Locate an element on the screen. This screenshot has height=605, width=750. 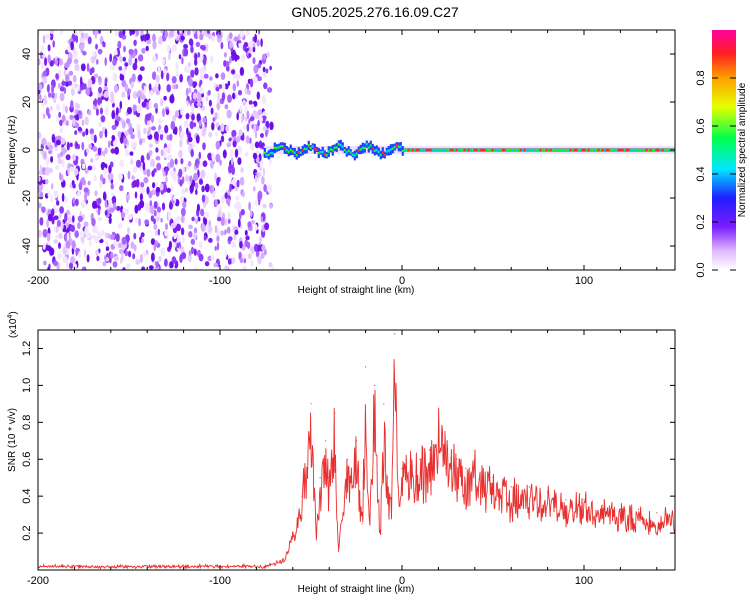
y-tick-label: 0 is located at coordinates (27, 150).